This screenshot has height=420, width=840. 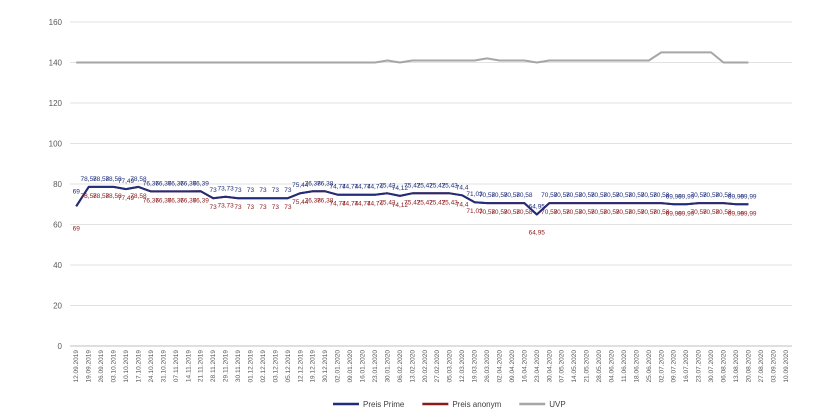 What do you see at coordinates (724, 366) in the screenshot?
I see `x-tick-label: 06.08.2020` at bounding box center [724, 366].